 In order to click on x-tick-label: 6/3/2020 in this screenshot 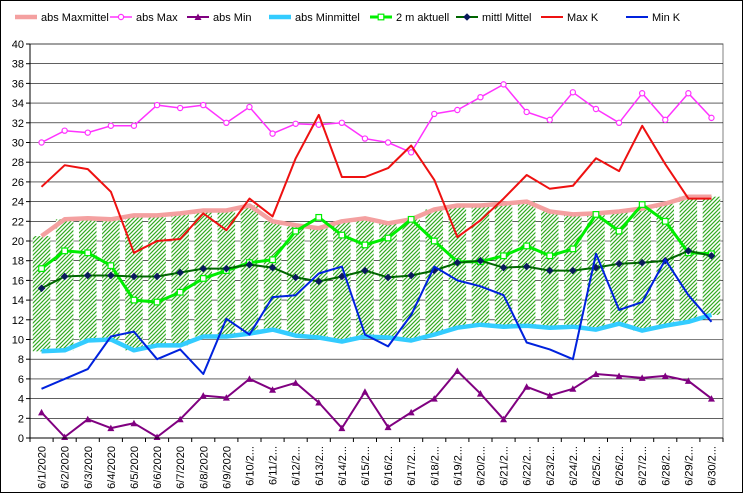, I will do `click(89, 467)`.